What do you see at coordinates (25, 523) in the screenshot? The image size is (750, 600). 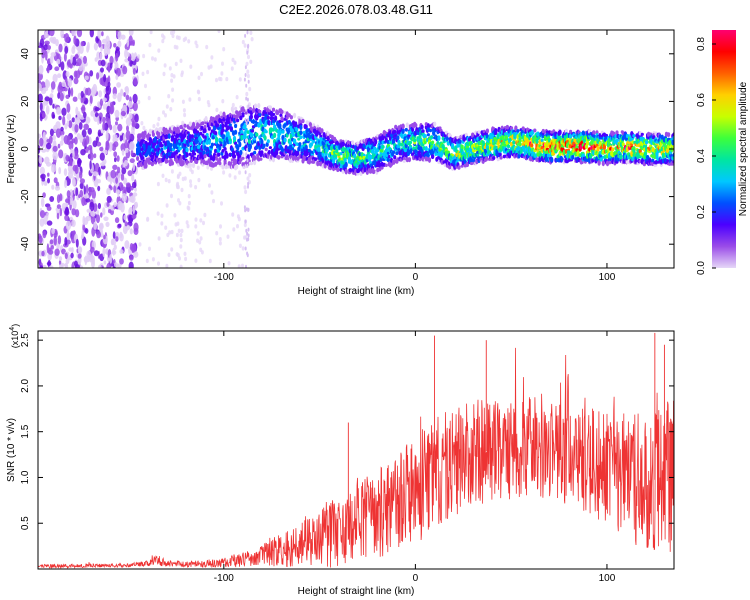 I see `snr-y-tick-label: 0.5` at bounding box center [25, 523].